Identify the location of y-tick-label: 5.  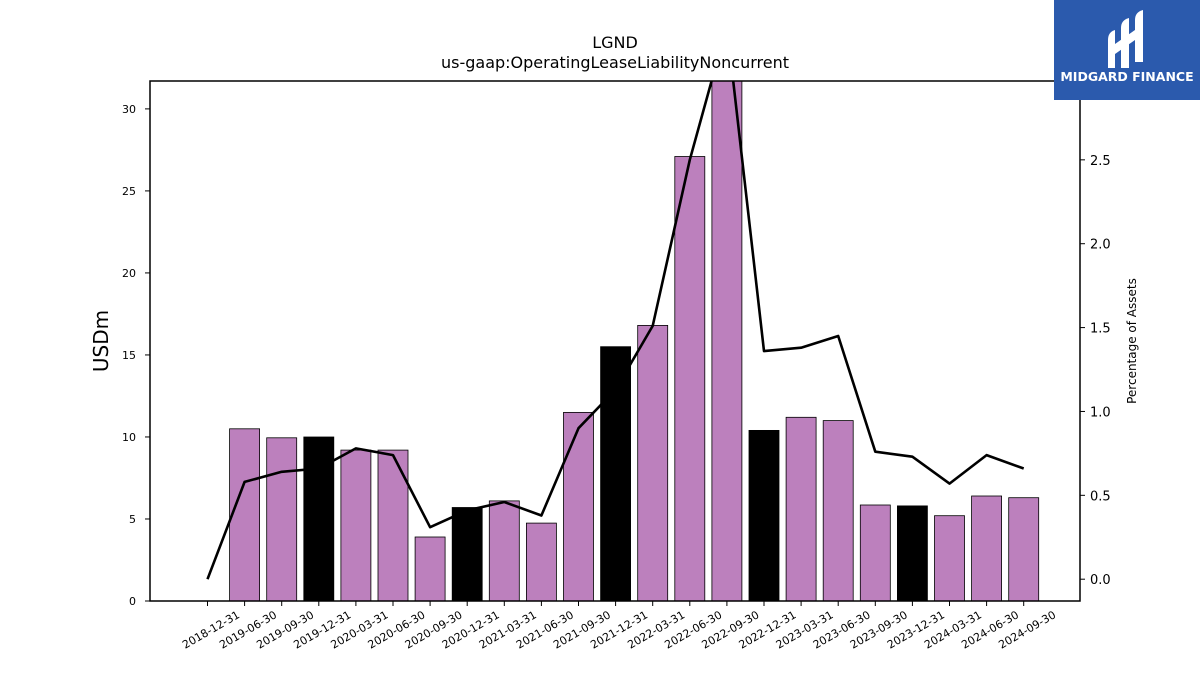
(132, 519).